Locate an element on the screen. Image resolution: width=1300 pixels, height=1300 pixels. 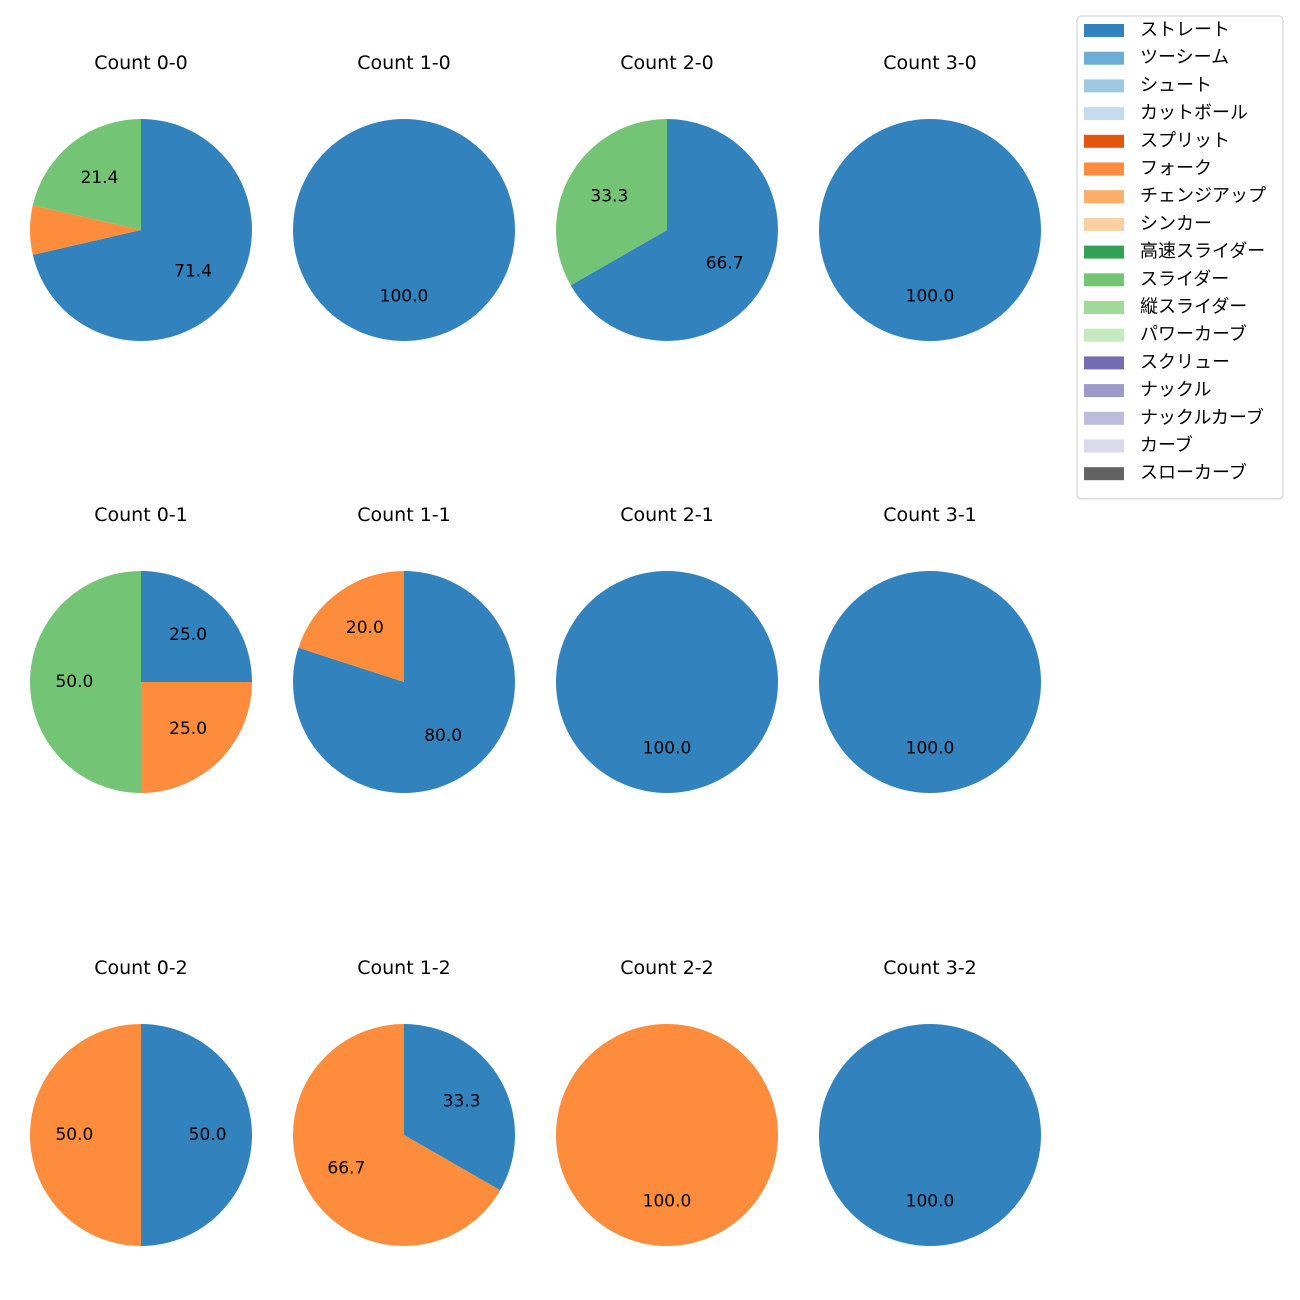
pie-title: Count 0-0 is located at coordinates (141, 63).